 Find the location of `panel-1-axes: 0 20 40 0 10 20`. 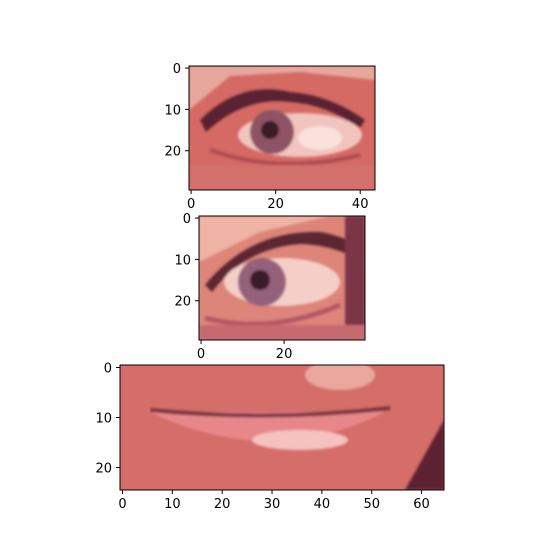

panel-1-axes: 0 20 40 0 10 20 is located at coordinates (266, 137).